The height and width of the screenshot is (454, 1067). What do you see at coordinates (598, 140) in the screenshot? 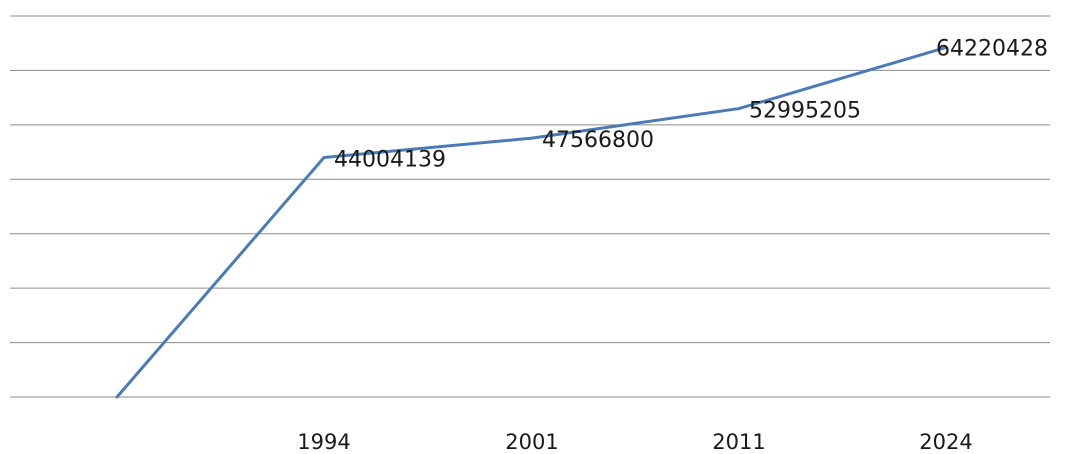
I see `data-label: 47566800` at bounding box center [598, 140].